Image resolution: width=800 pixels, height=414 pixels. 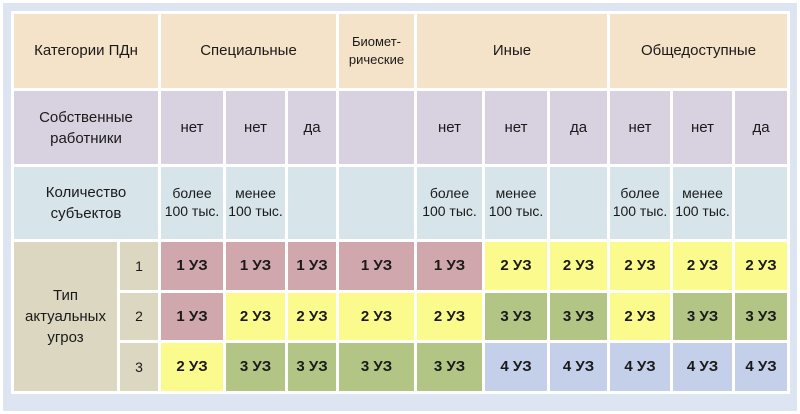 What do you see at coordinates (139, 266) in the screenshot?
I see `threat-type-cell: 1` at bounding box center [139, 266].